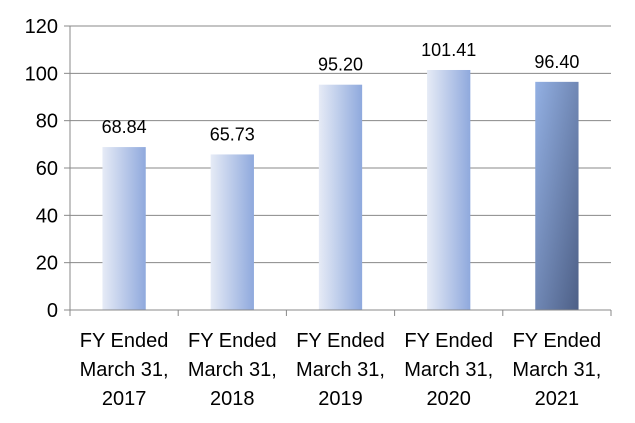 This screenshot has height=423, width=635. What do you see at coordinates (124, 370) in the screenshot?
I see `x-tick-label: FY Ended March 31, 2017` at bounding box center [124, 370].